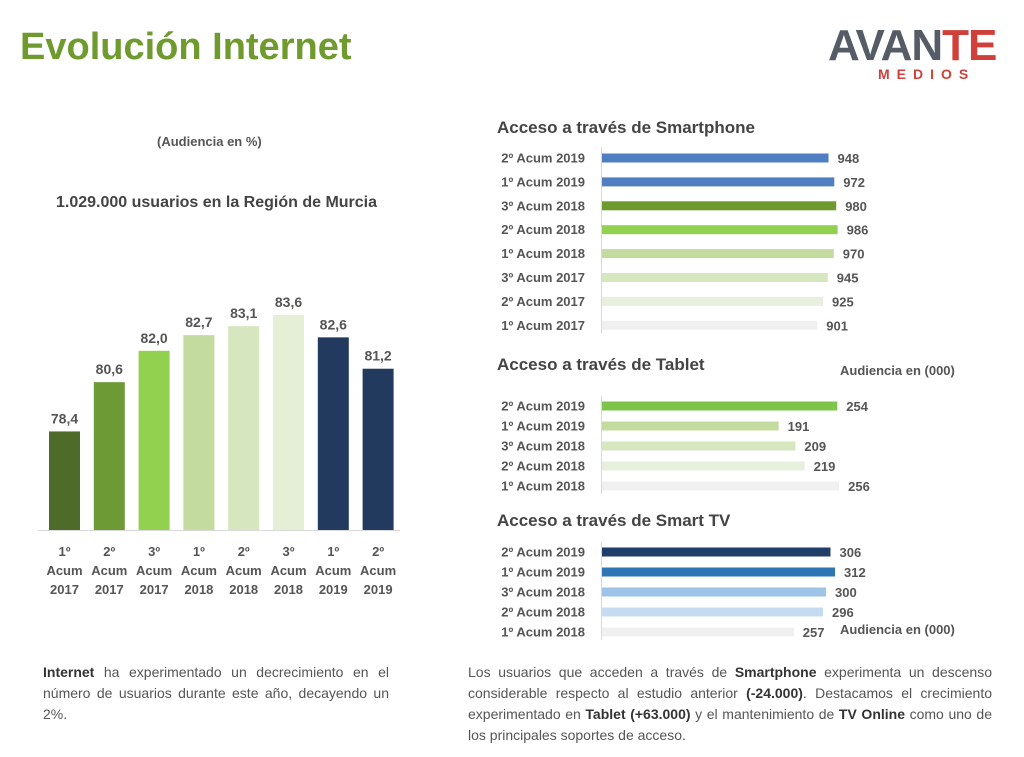  Describe the element at coordinates (153, 338) in the screenshot. I see `bar-value-label: 82,0` at that location.